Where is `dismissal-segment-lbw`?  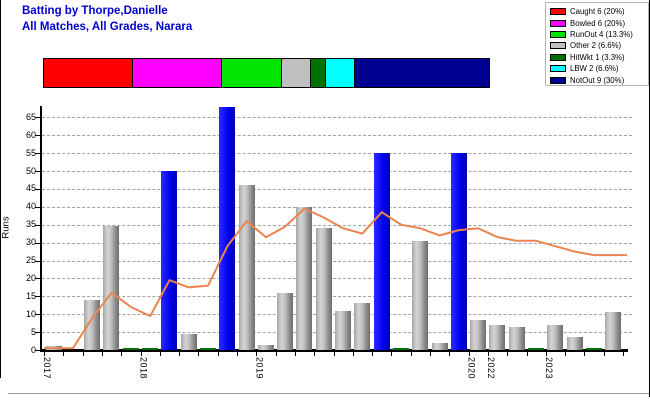
dismissal-segment-lbw is located at coordinates (340, 73).